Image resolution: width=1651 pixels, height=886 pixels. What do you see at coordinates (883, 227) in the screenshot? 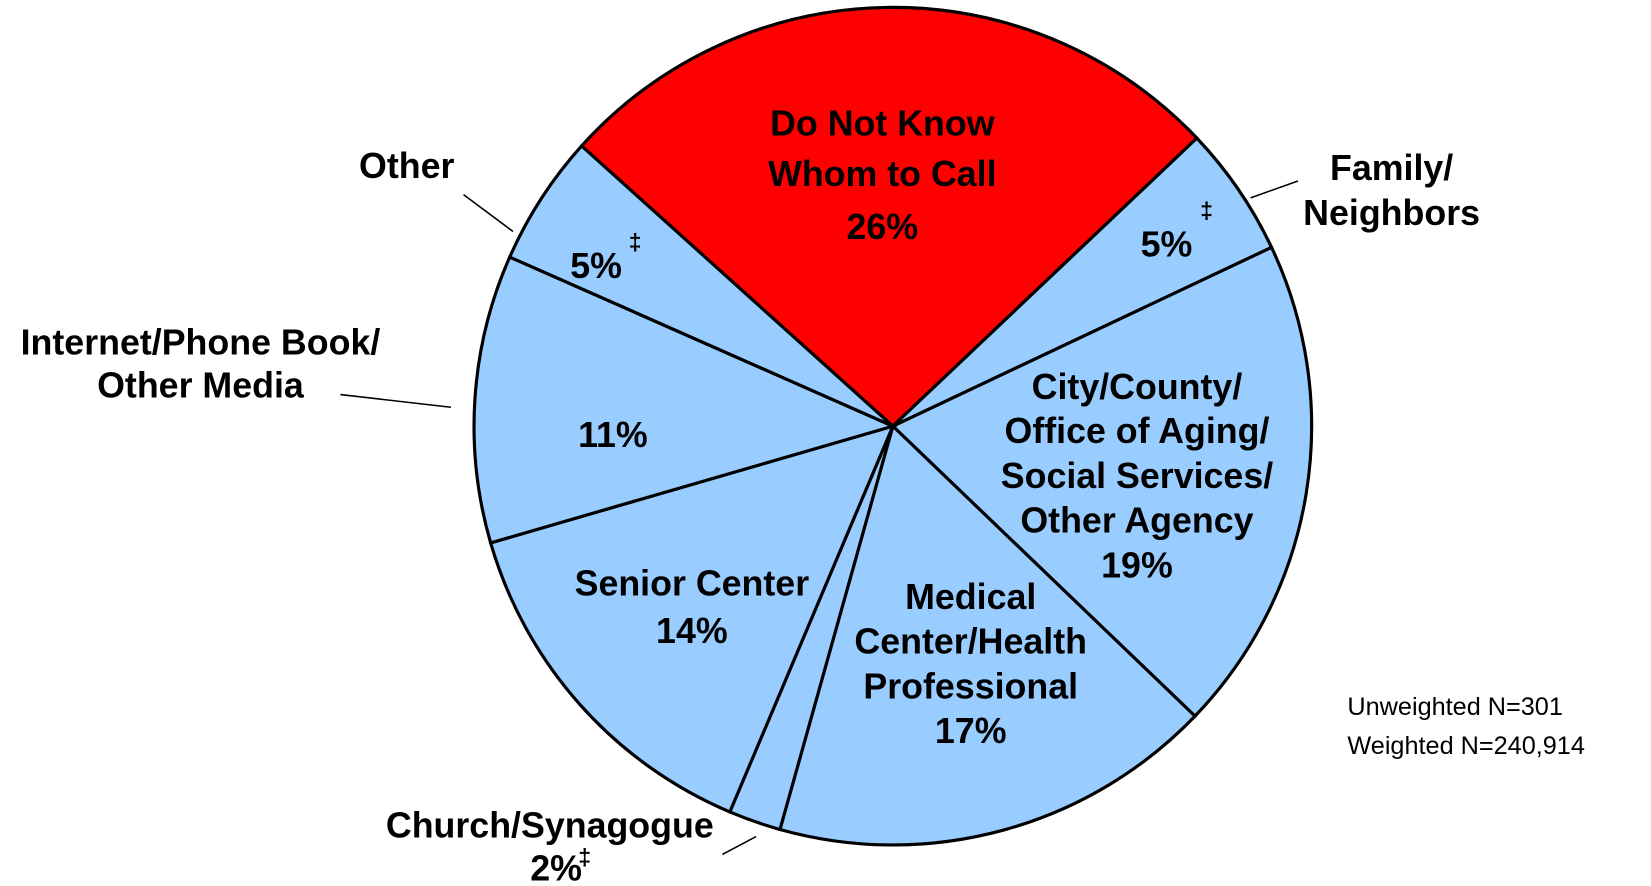
I see `value-label: 26%` at bounding box center [883, 227].